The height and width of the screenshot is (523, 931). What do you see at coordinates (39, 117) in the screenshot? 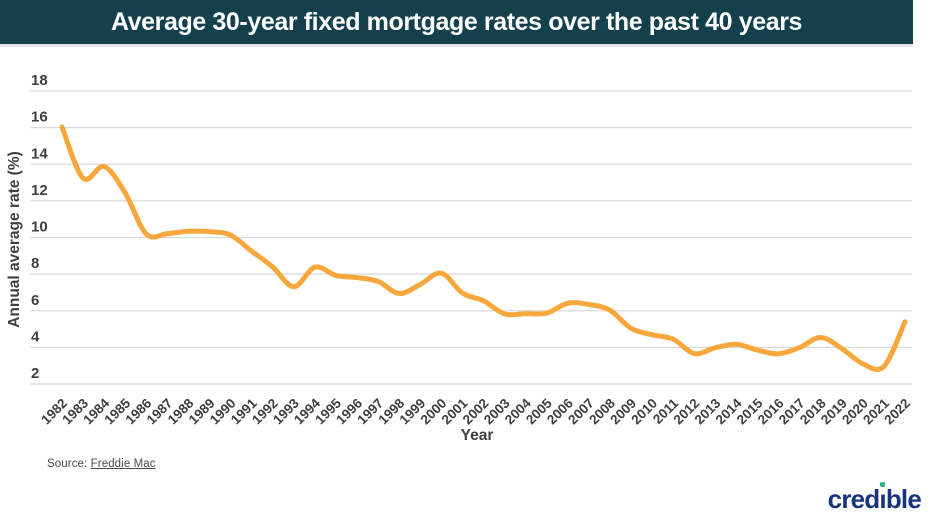
I see `y-tick-label-16: 16` at bounding box center [39, 117].